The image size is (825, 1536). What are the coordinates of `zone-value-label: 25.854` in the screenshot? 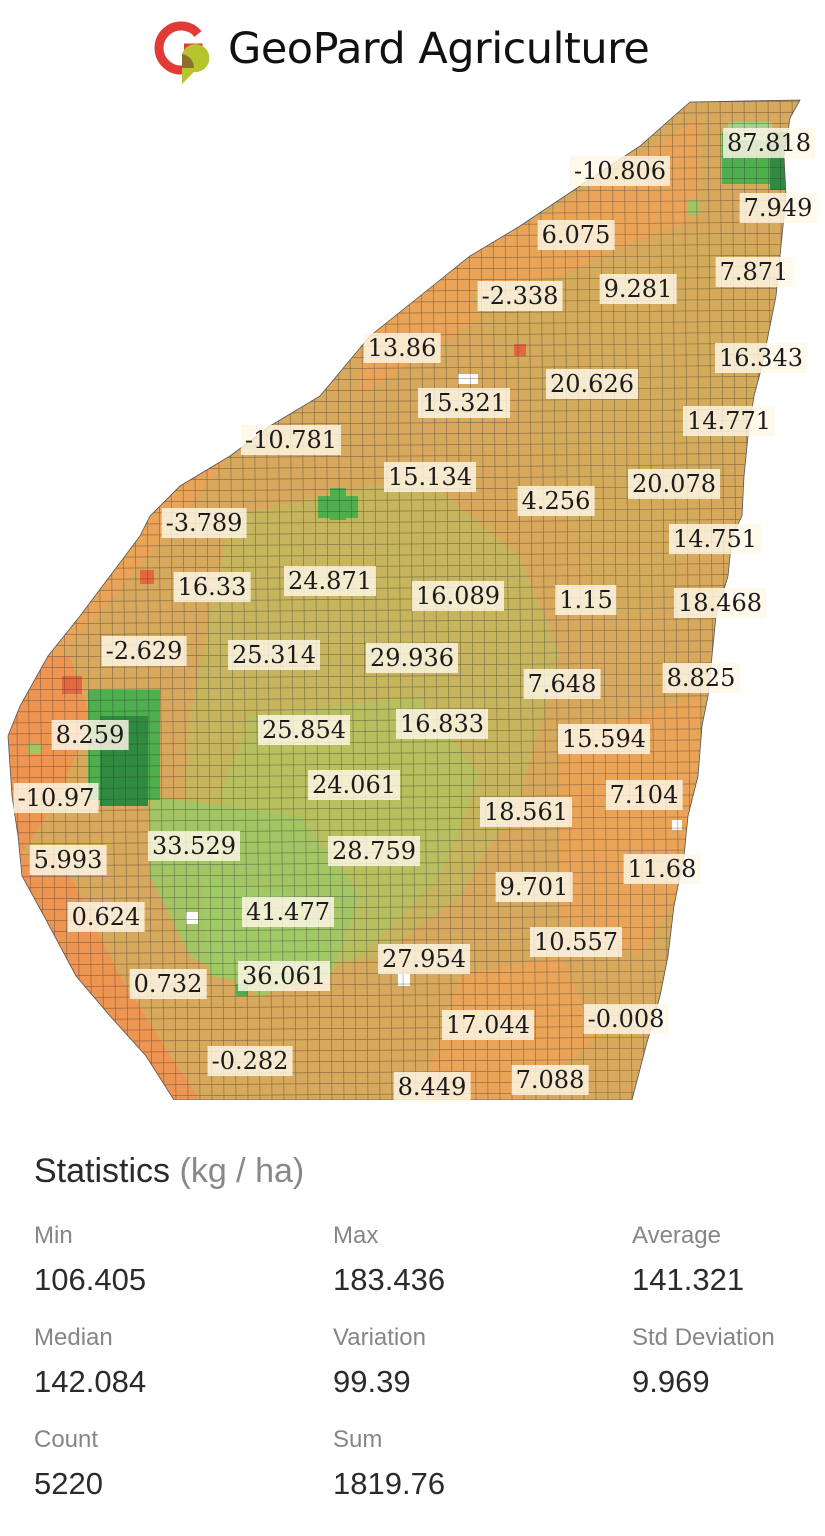 It's located at (304, 730).